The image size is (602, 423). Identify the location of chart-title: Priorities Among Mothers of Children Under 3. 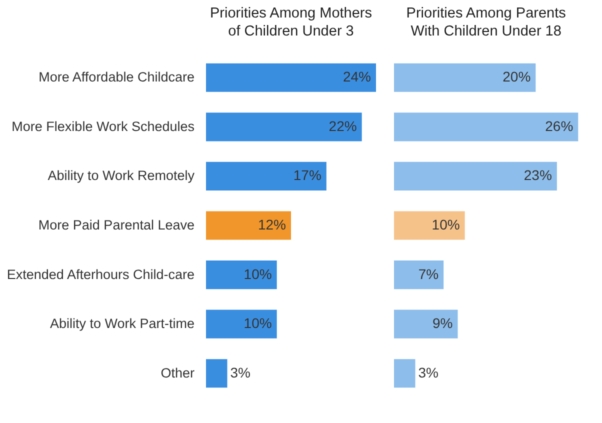
(291, 23).